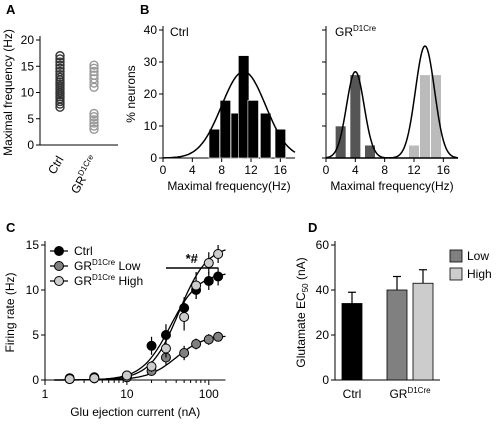 Image resolution: width=496 pixels, height=426 pixels. I want to click on b-gr-x-tick-label: 16, so click(444, 170).